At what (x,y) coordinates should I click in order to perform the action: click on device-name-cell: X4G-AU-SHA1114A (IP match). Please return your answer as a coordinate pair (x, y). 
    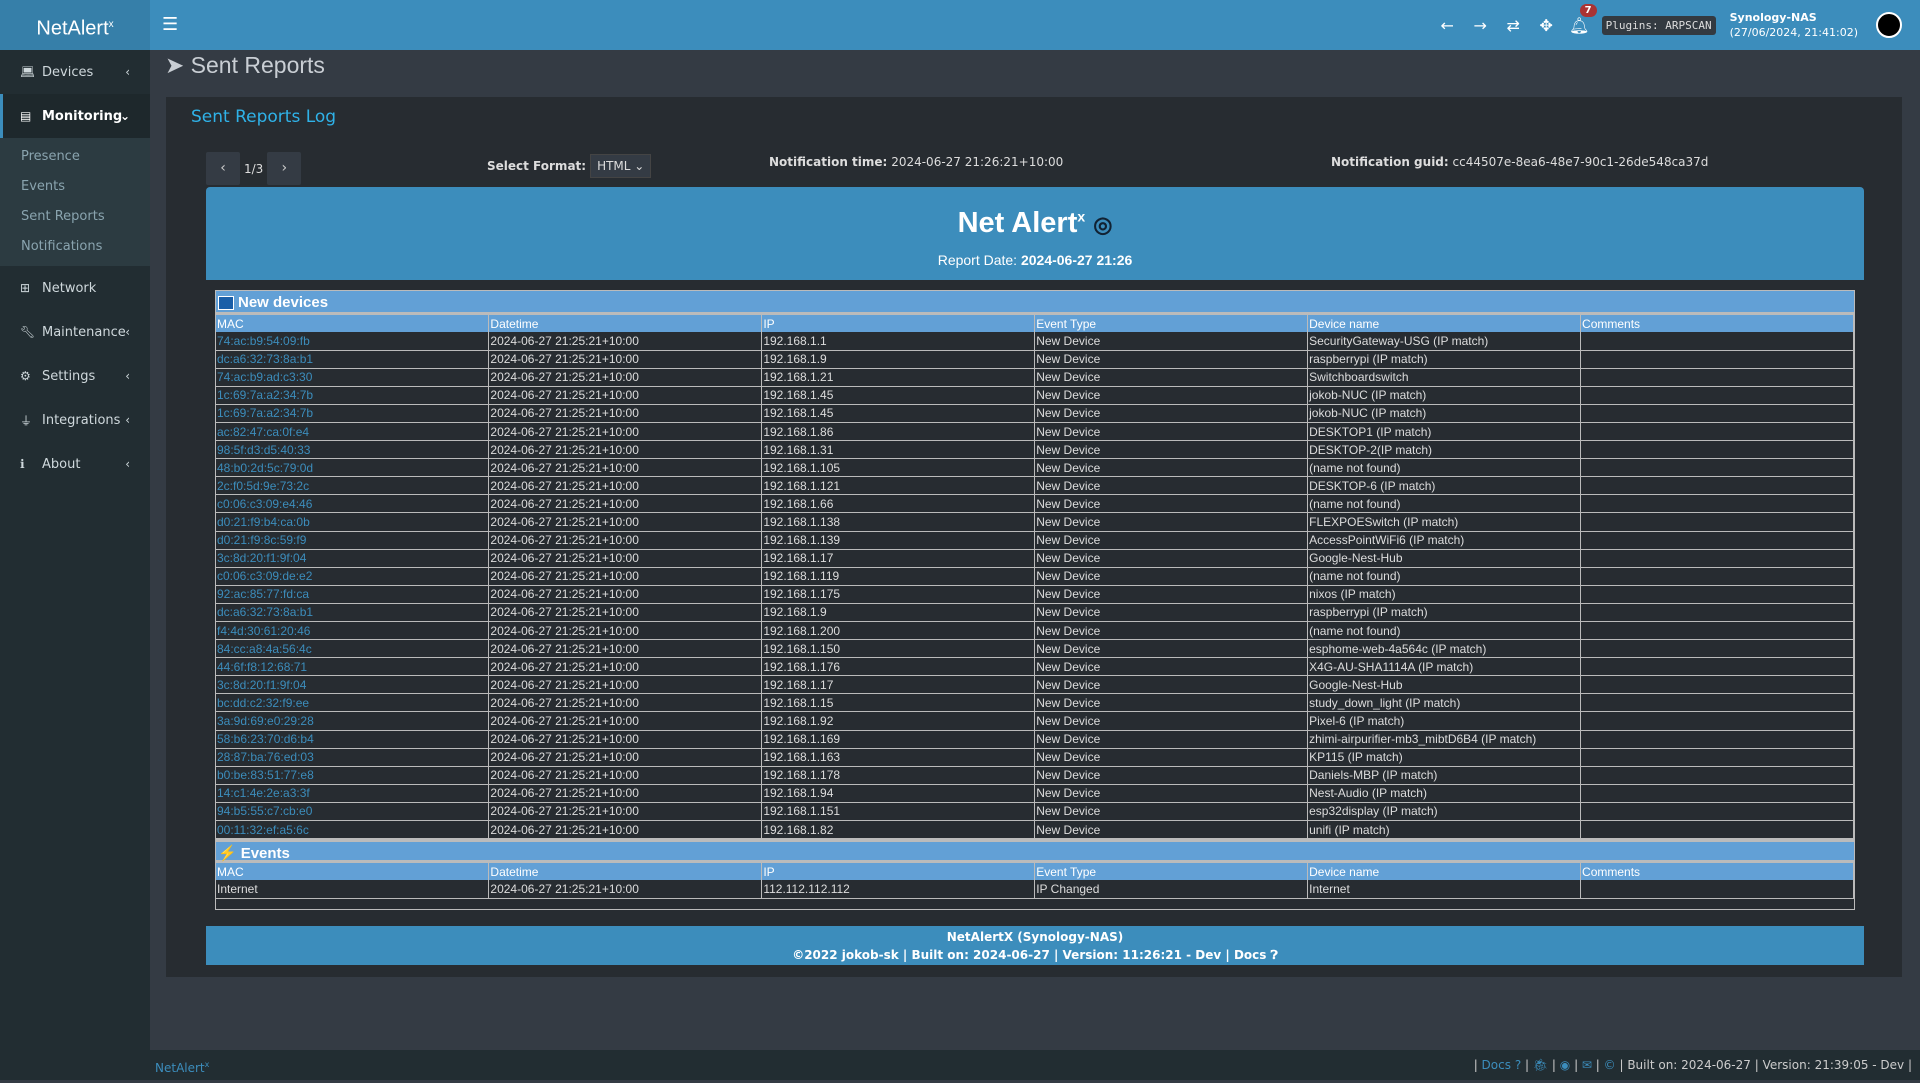
    Looking at the image, I should click on (1444, 667).